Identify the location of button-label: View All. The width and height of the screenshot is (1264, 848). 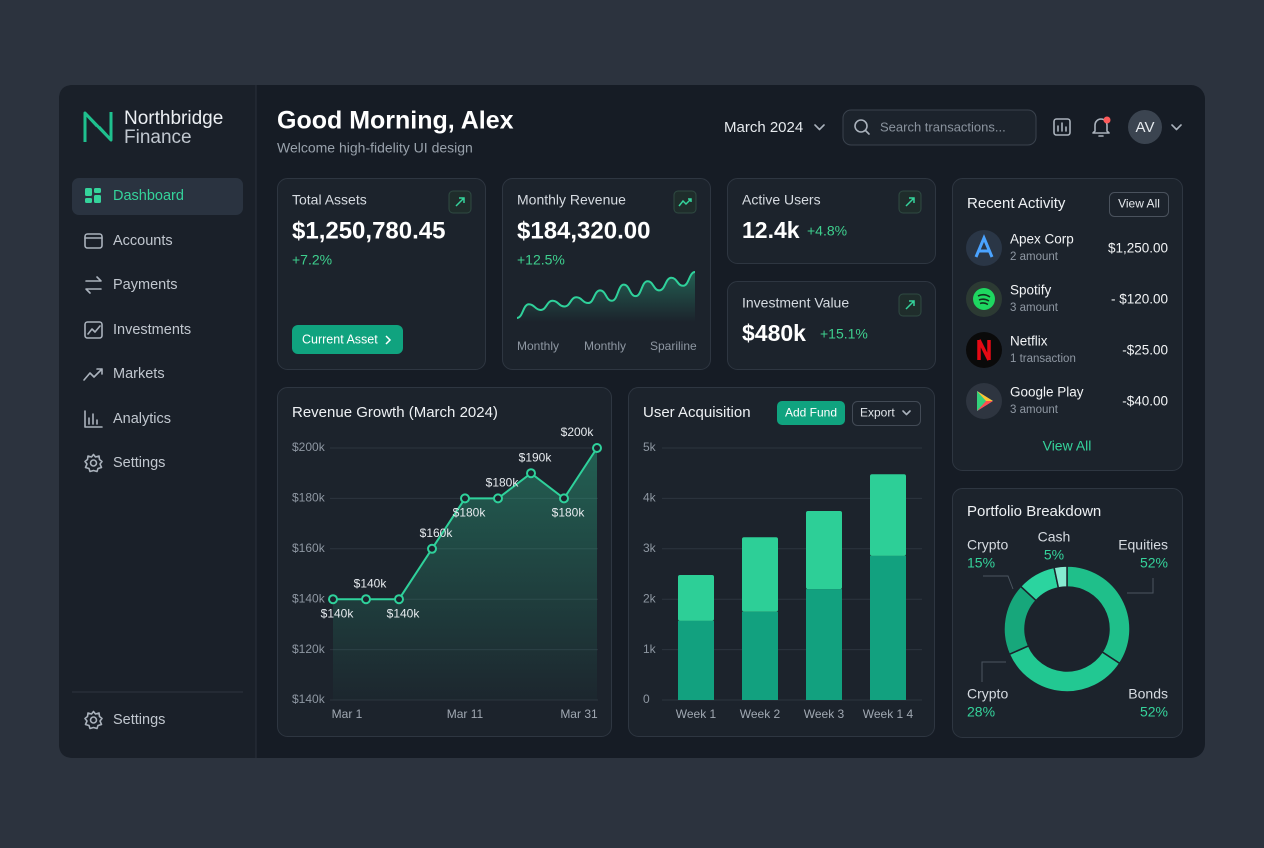
(1139, 204).